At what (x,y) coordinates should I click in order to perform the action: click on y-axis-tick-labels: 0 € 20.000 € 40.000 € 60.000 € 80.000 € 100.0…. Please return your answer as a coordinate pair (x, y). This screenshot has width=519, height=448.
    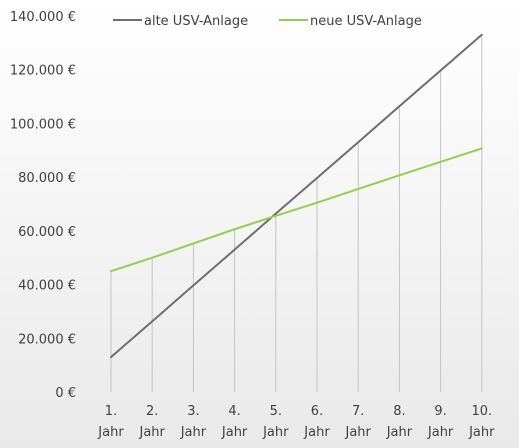
    Looking at the image, I should click on (43, 205).